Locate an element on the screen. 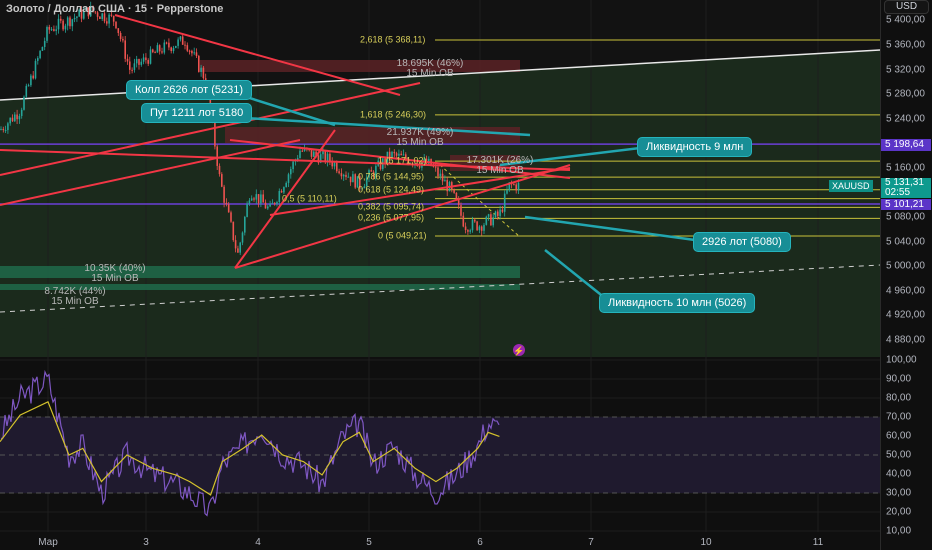 Image resolution: width=932 pixels, height=550 pixels. time-tick: 5 is located at coordinates (369, 542).